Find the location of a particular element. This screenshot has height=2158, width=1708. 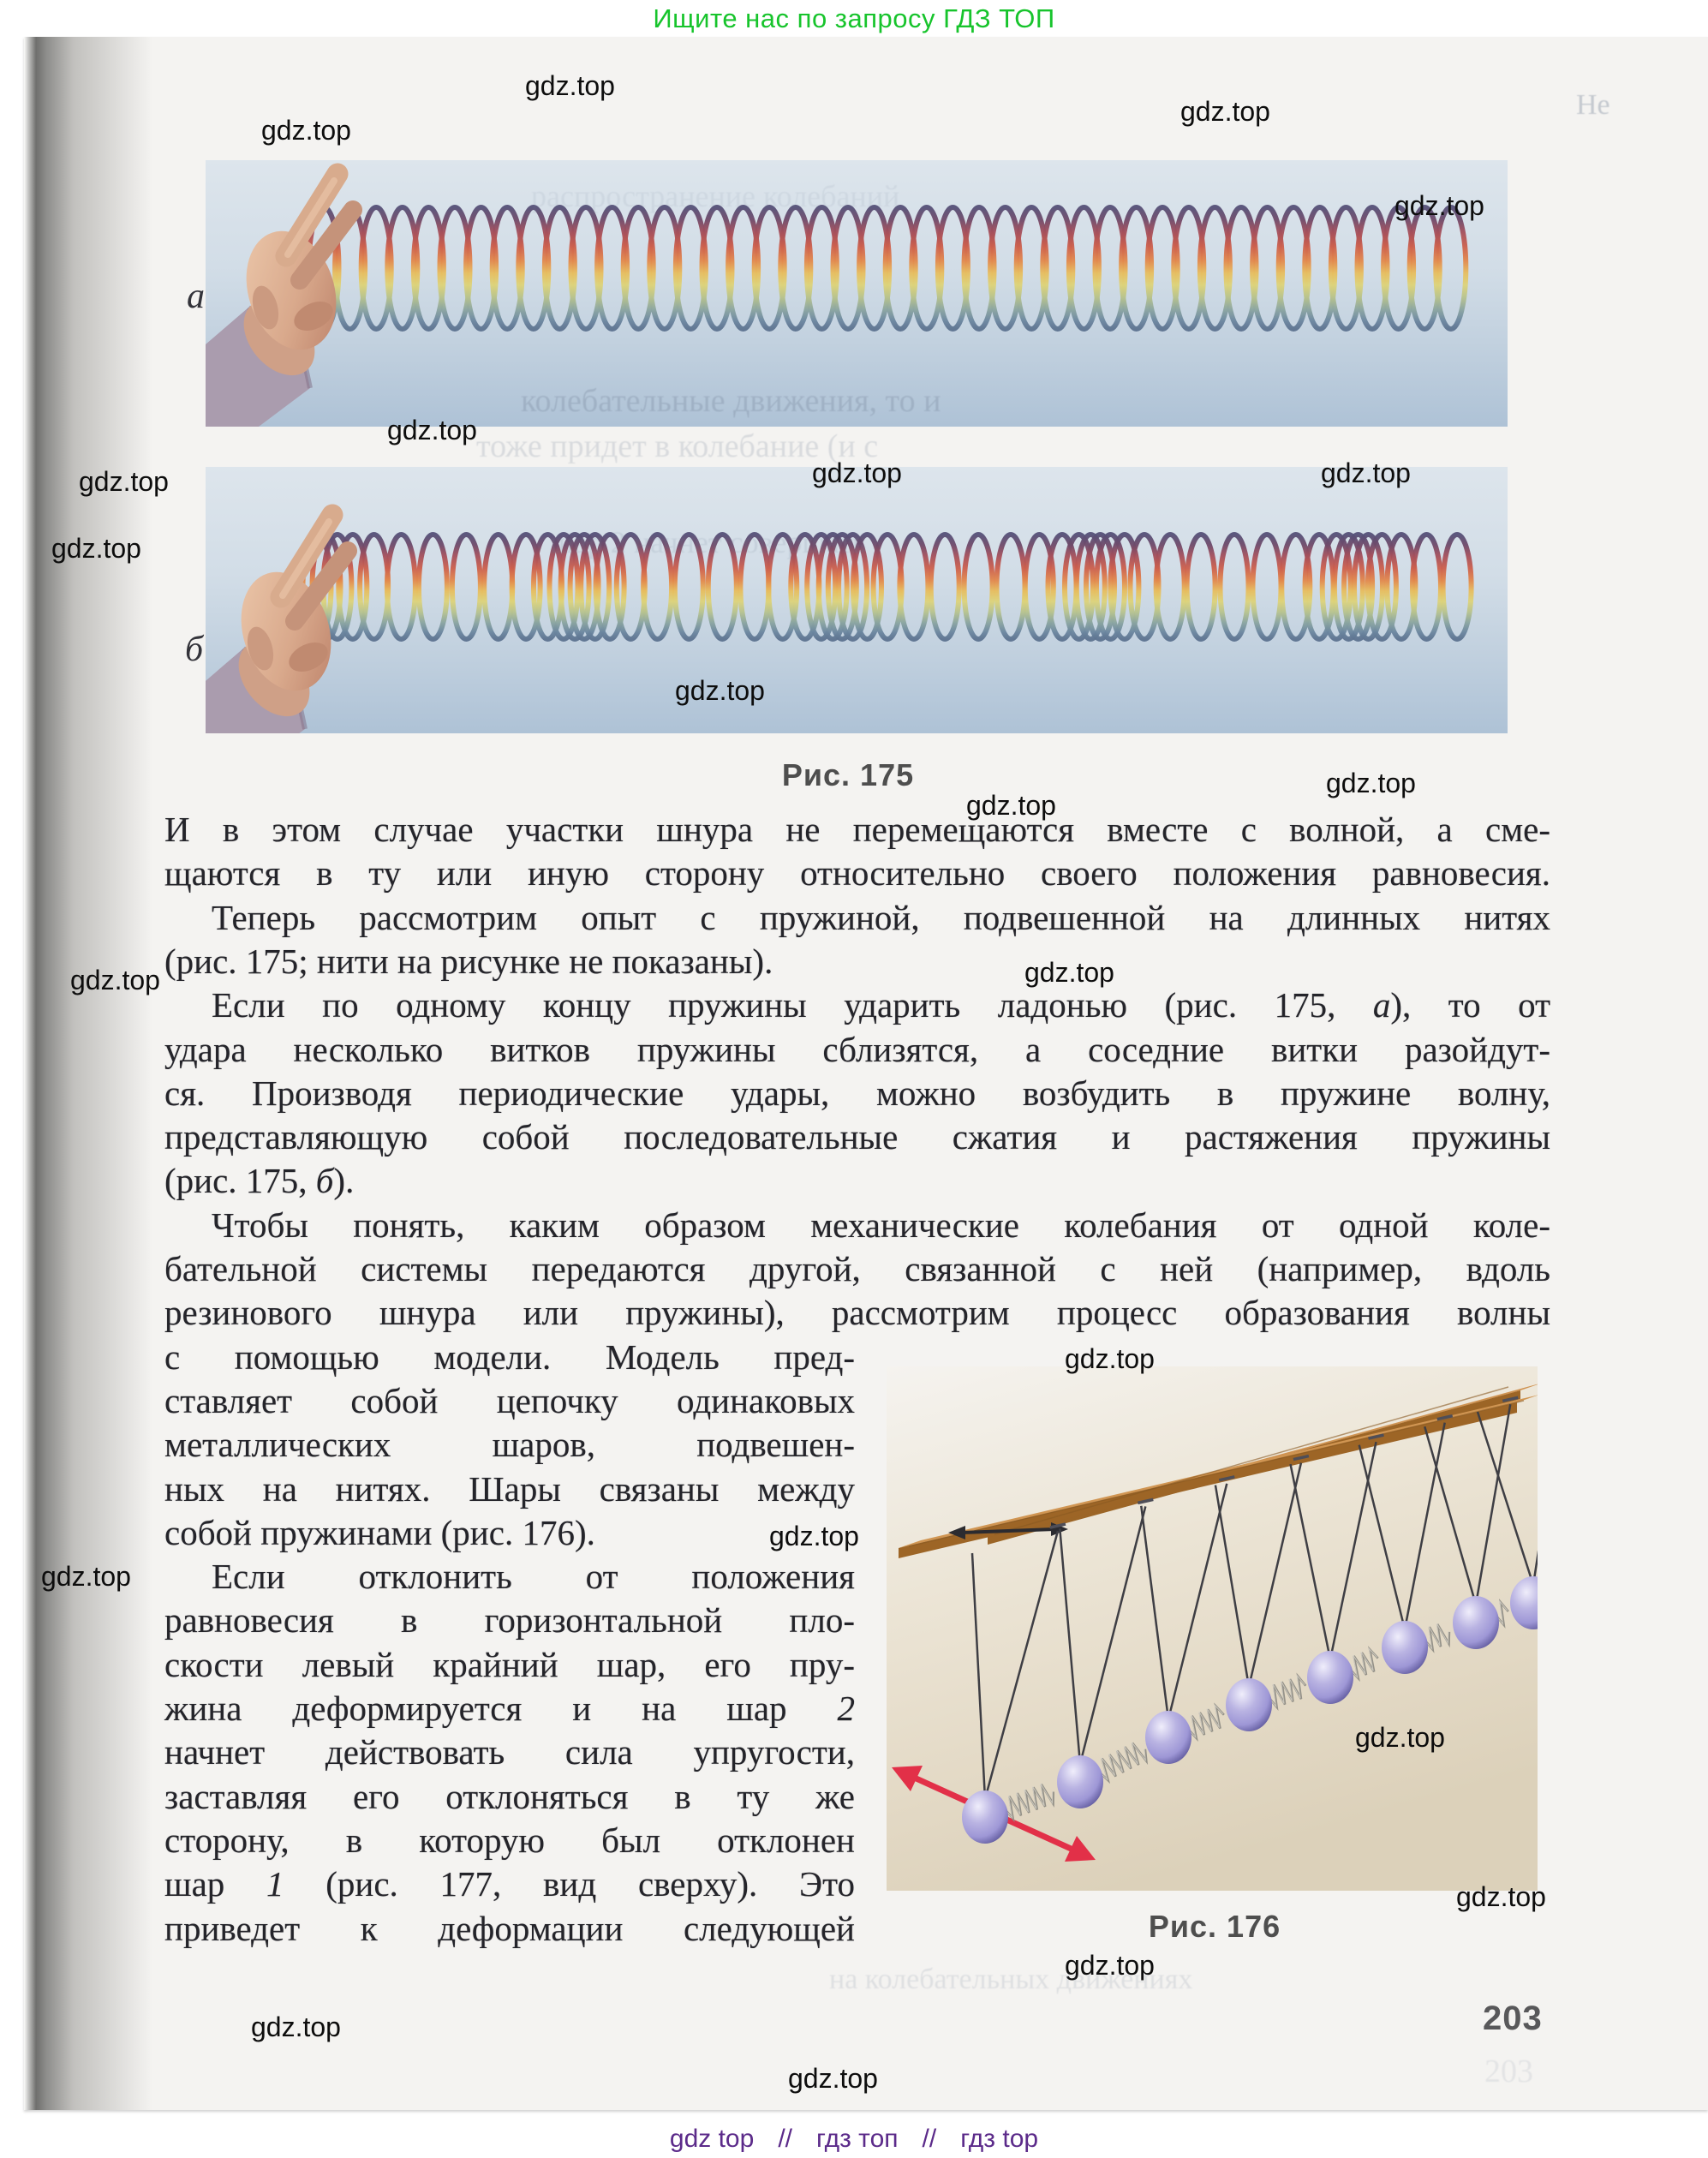

spring-wave-illustration-a is located at coordinates (838, 295).